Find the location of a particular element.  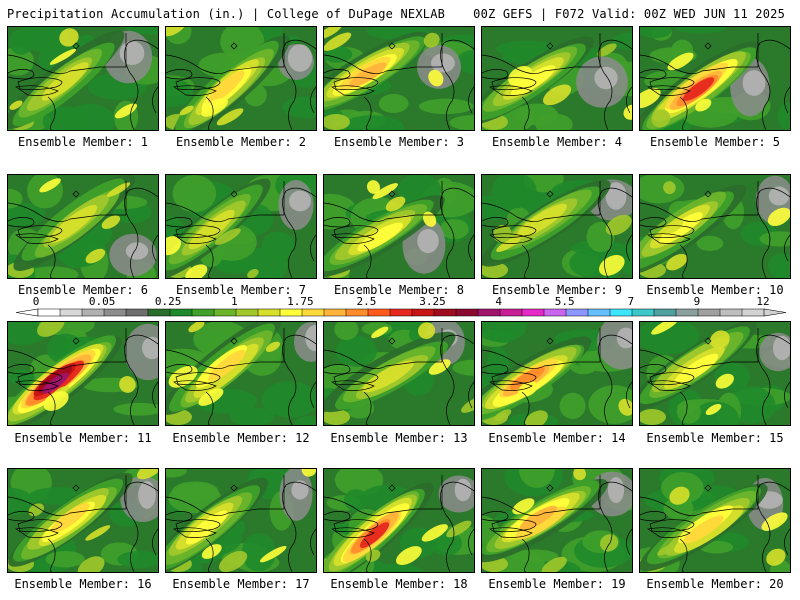

colorbar: 0 0.05 0.25 1 1.75 2.5 3.25 4 5.5 7 9 12 is located at coordinates (400, 308).